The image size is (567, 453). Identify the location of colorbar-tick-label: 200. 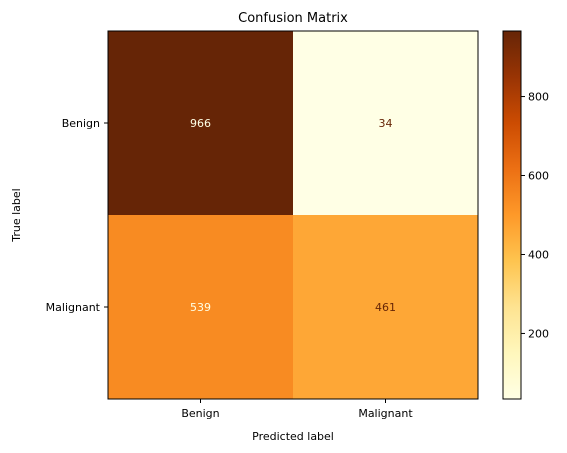
(538, 333).